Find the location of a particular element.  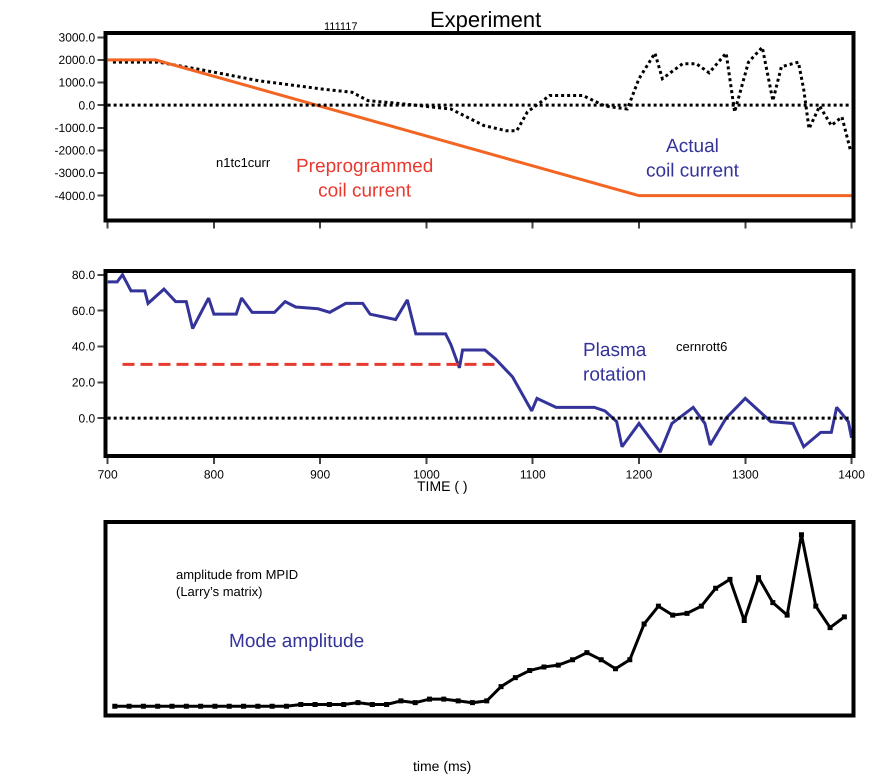

x-axis-title: time (ms) is located at coordinates (442, 766).